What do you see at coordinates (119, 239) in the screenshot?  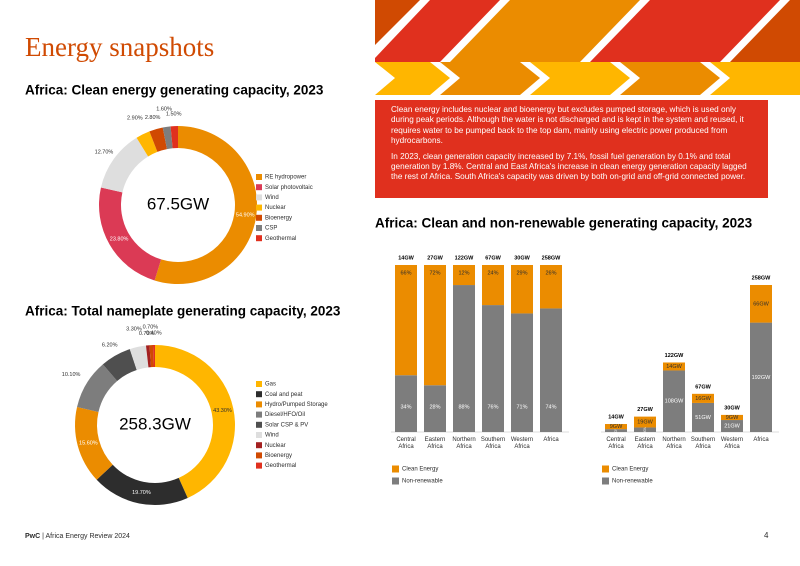 I see `value-label: 23.80%` at bounding box center [119, 239].